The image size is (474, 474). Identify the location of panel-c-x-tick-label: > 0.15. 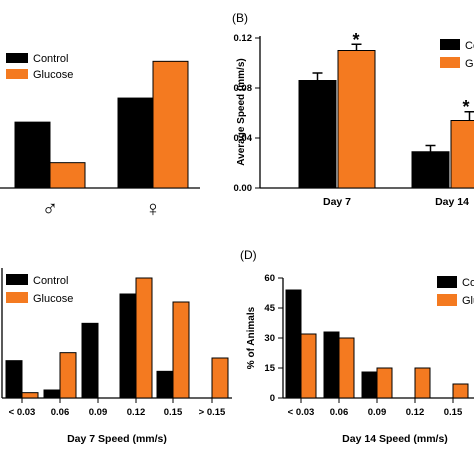
(212, 412).